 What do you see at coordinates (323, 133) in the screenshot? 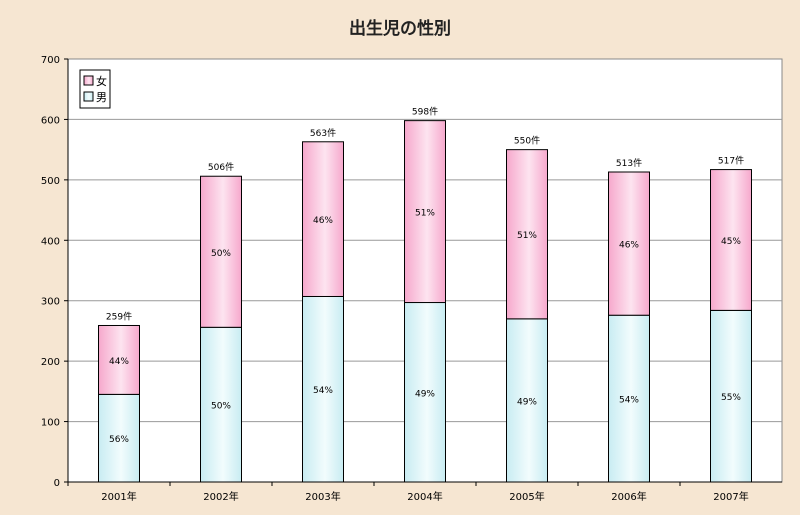
I see `total-label-2003年: 563件` at bounding box center [323, 133].